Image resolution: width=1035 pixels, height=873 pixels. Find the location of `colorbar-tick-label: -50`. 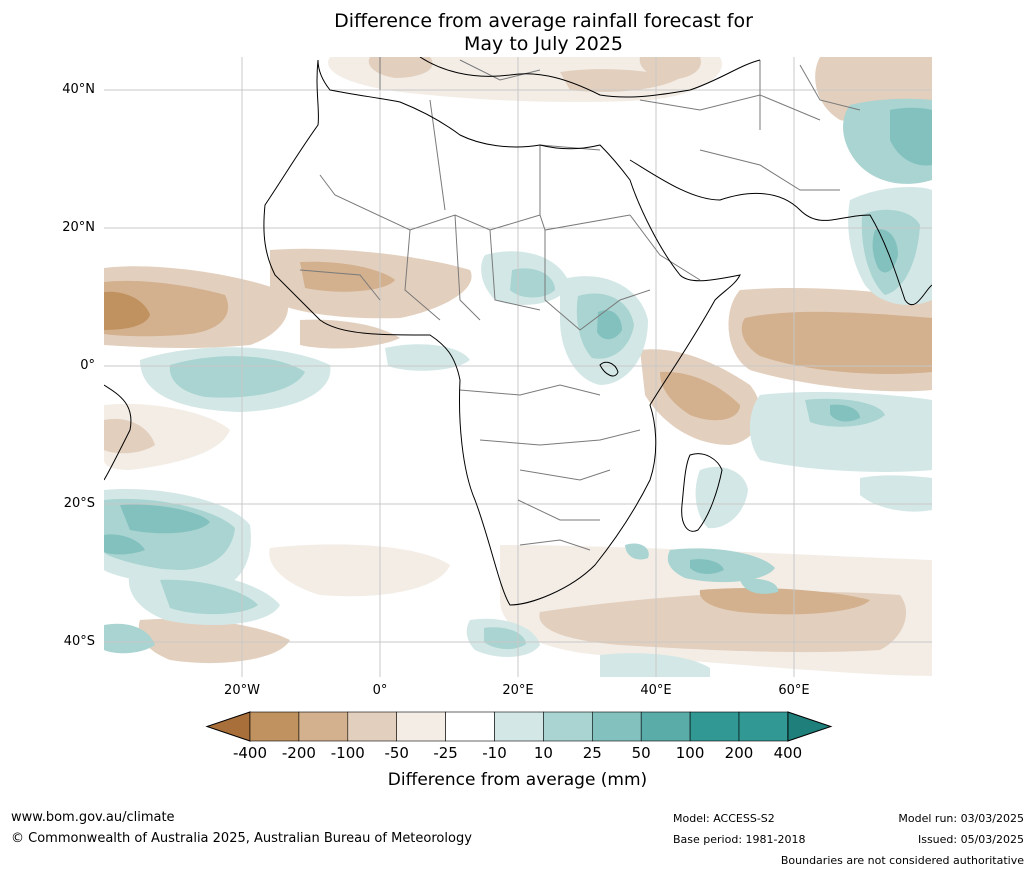

colorbar-tick-label: -50 is located at coordinates (396, 753).